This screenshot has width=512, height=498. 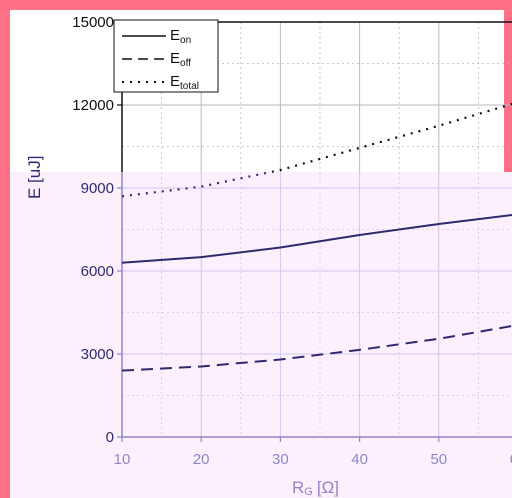 I want to click on y-tick-label: 0, so click(x=110, y=437).